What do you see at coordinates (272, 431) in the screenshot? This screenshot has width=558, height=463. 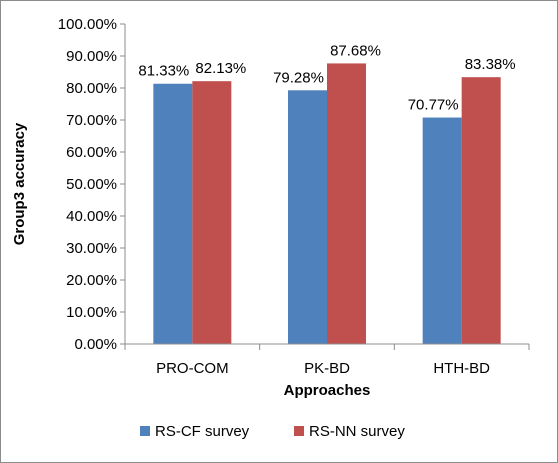 I see `legend: RS-CF survey RS-NN survey` at bounding box center [272, 431].